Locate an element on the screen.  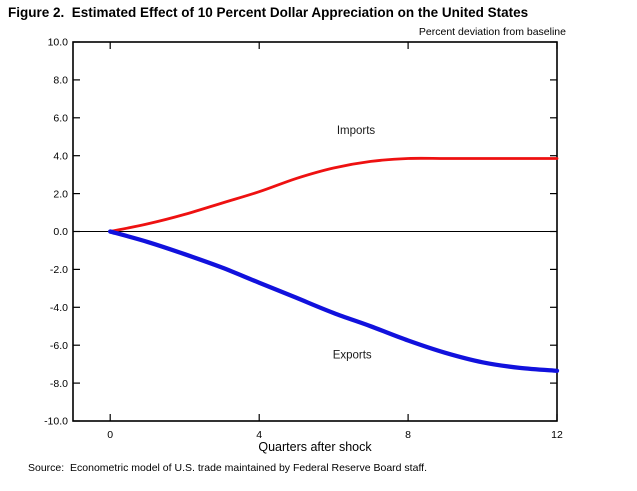
y-tick-label: -2.0 is located at coordinates (59, 270).